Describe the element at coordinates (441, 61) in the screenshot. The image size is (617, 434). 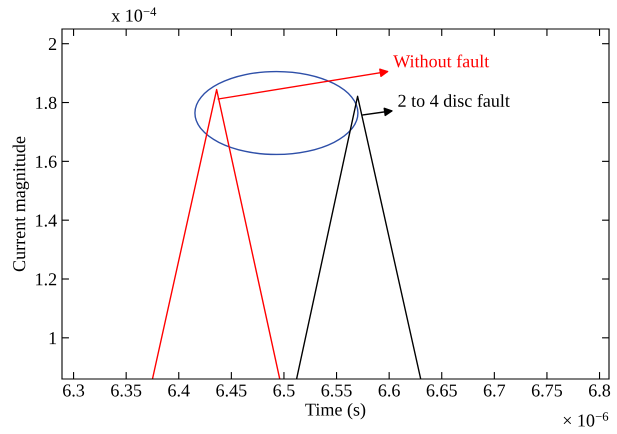
I see `annotation: Without fault` at that location.